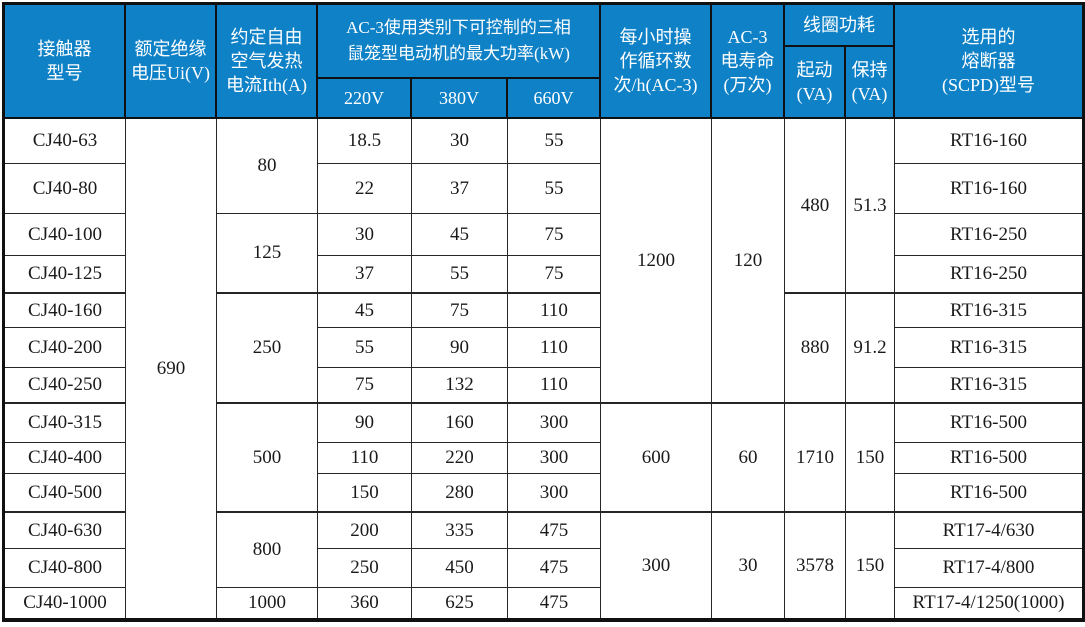 This screenshot has height=627, width=1085. What do you see at coordinates (748, 565) in the screenshot?
I see `electrical-life-cell: 30` at bounding box center [748, 565].